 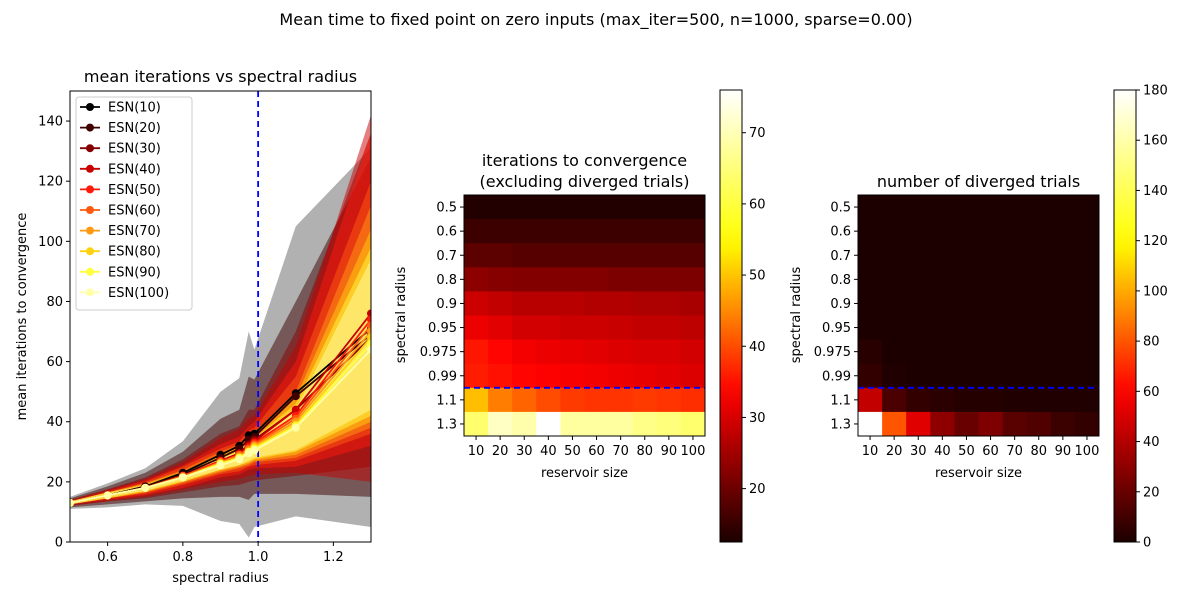 What do you see at coordinates (59, 543) in the screenshot?
I see `y-tick-label: 0` at bounding box center [59, 543].